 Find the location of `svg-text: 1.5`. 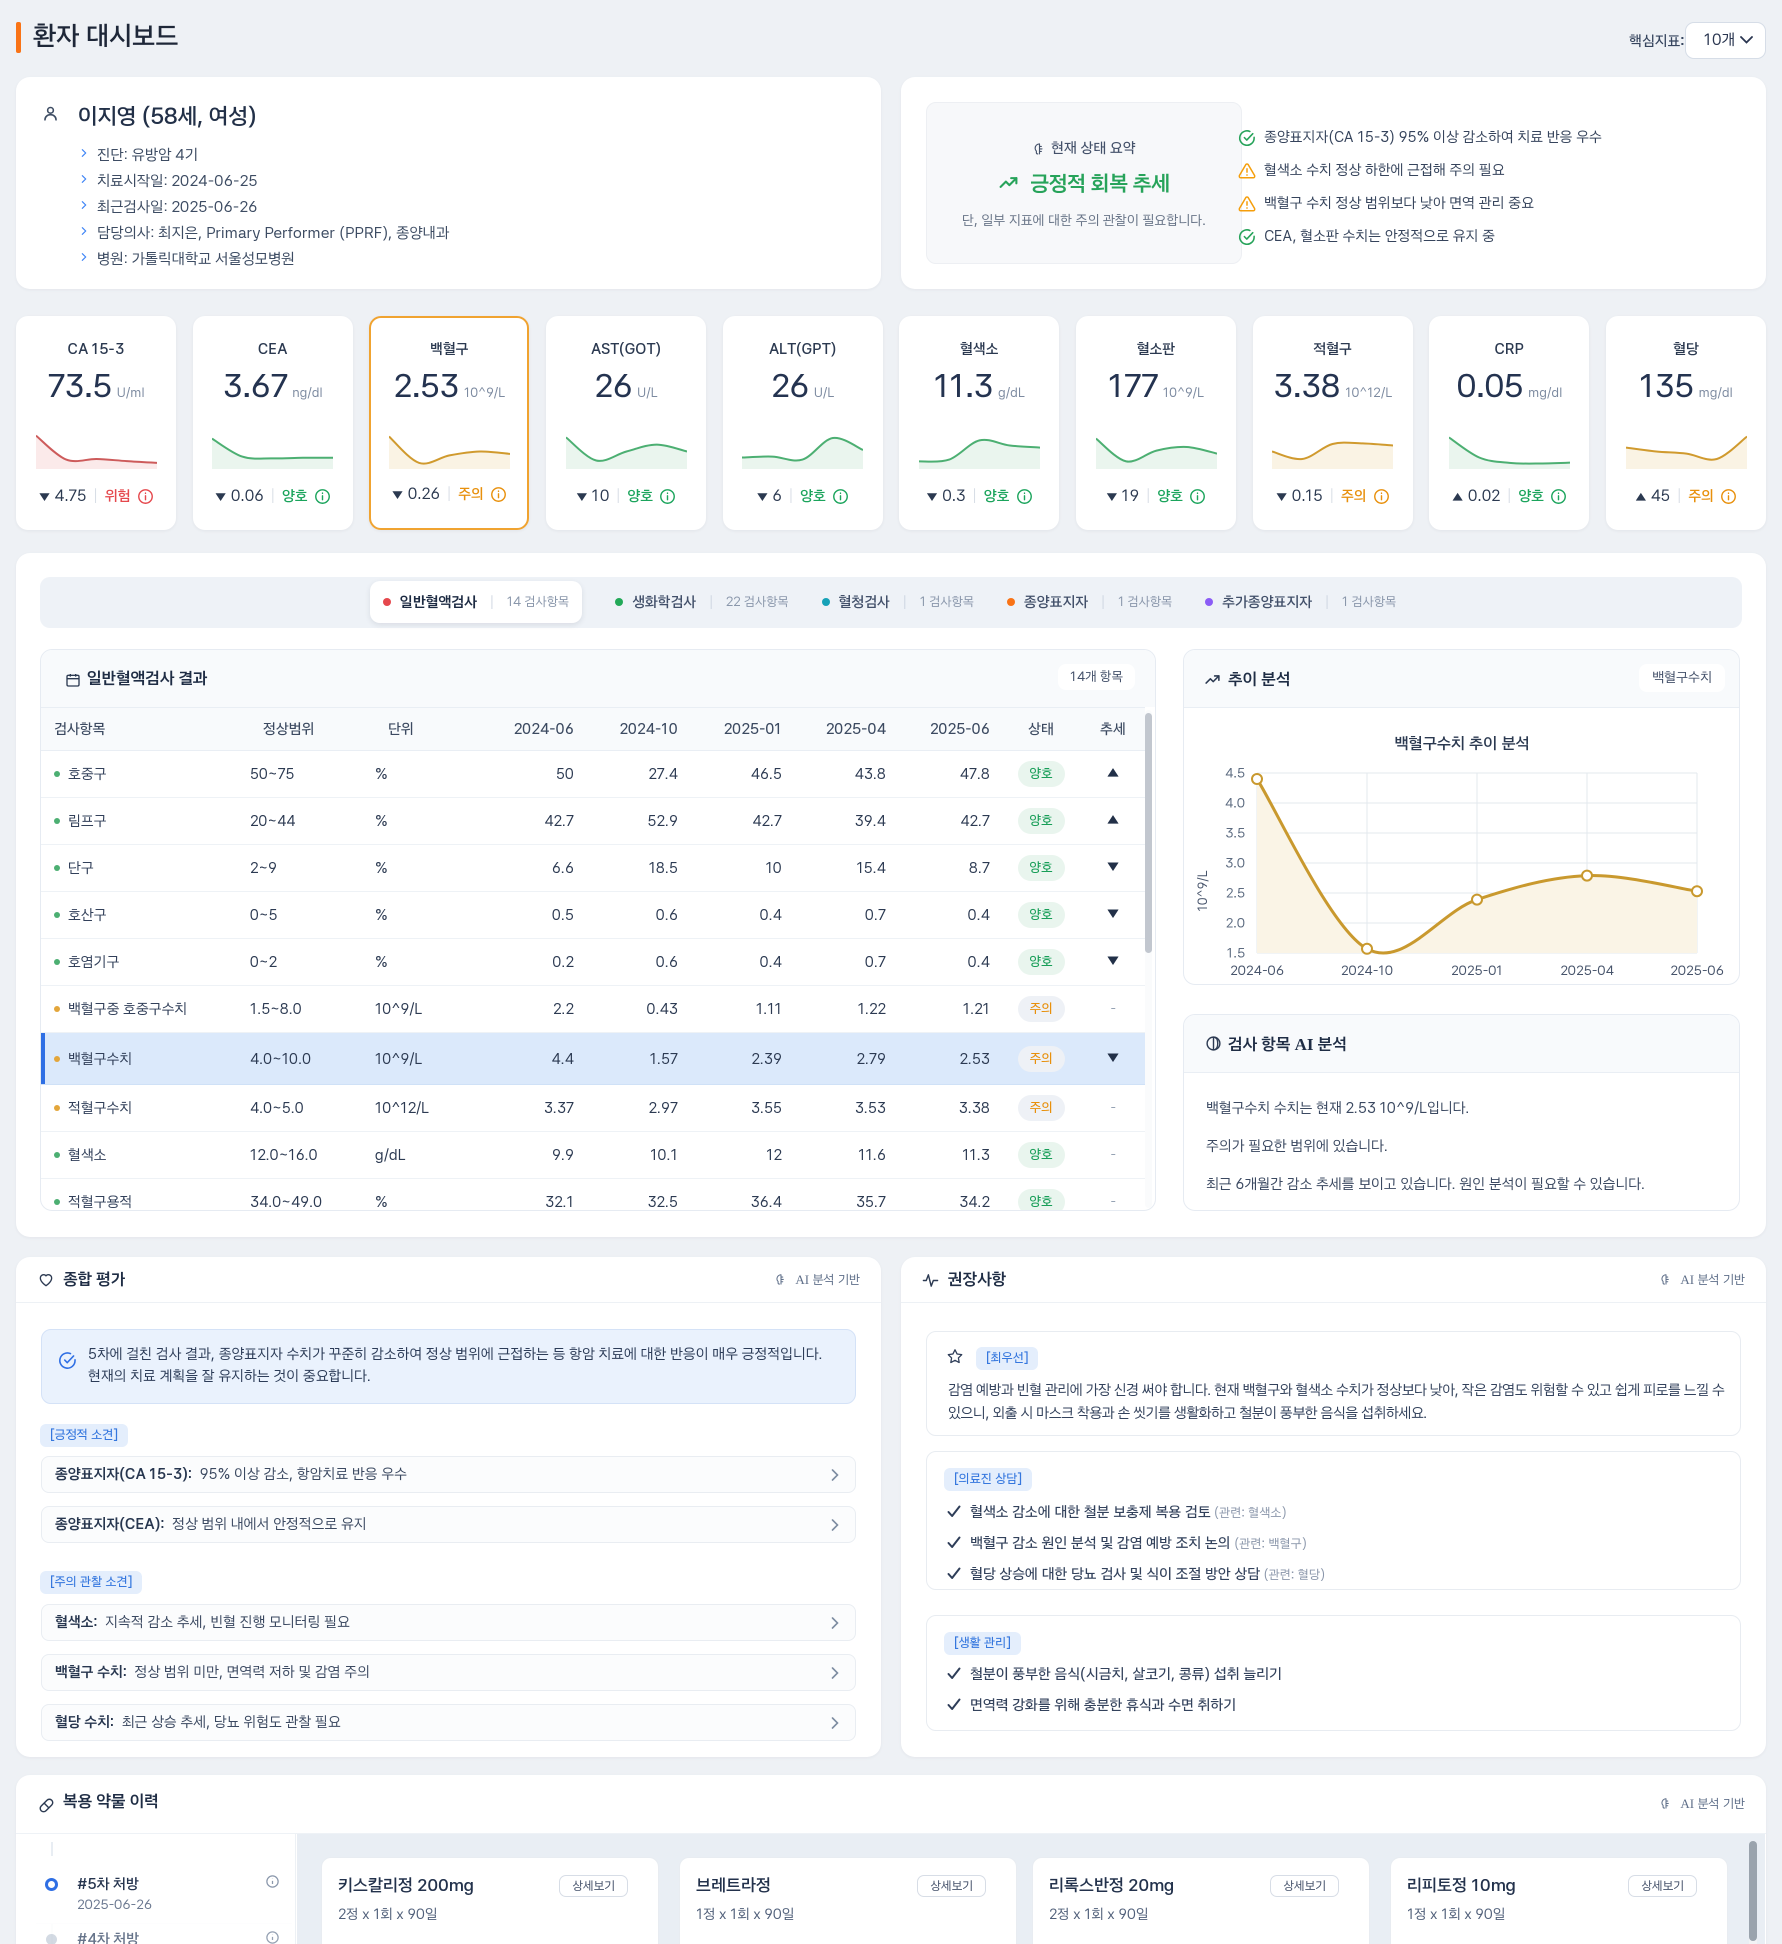

svg-text: 1.5 is located at coordinates (1236, 954).